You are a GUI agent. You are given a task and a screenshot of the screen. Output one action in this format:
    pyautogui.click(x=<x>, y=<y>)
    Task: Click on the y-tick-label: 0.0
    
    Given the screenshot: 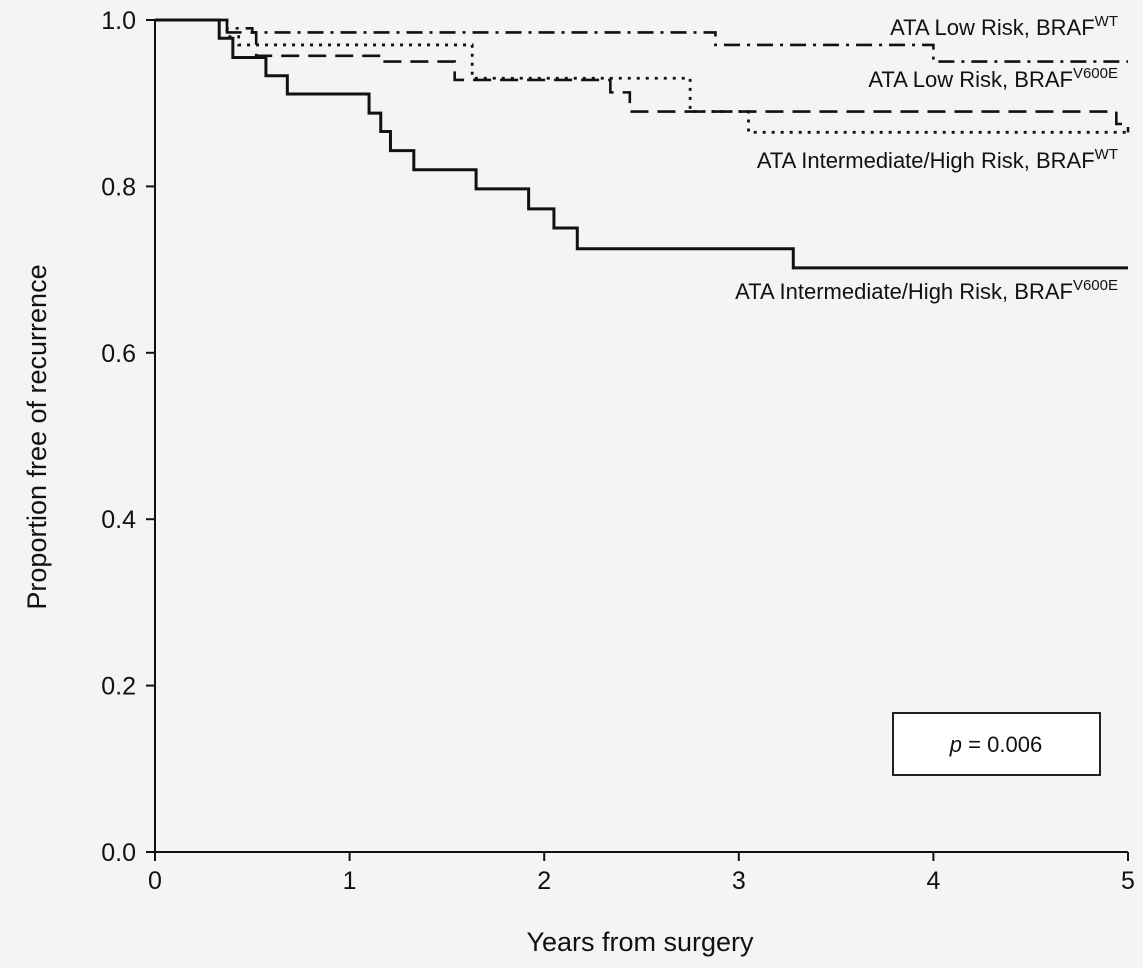 What is the action you would take?
    pyautogui.click(x=118, y=853)
    